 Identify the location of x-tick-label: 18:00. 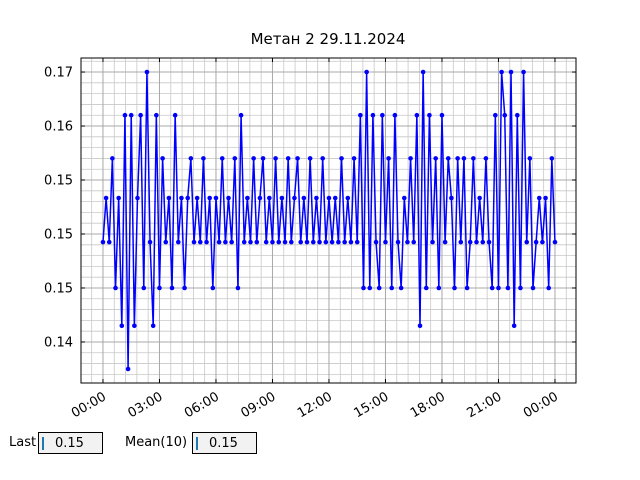
(428, 405).